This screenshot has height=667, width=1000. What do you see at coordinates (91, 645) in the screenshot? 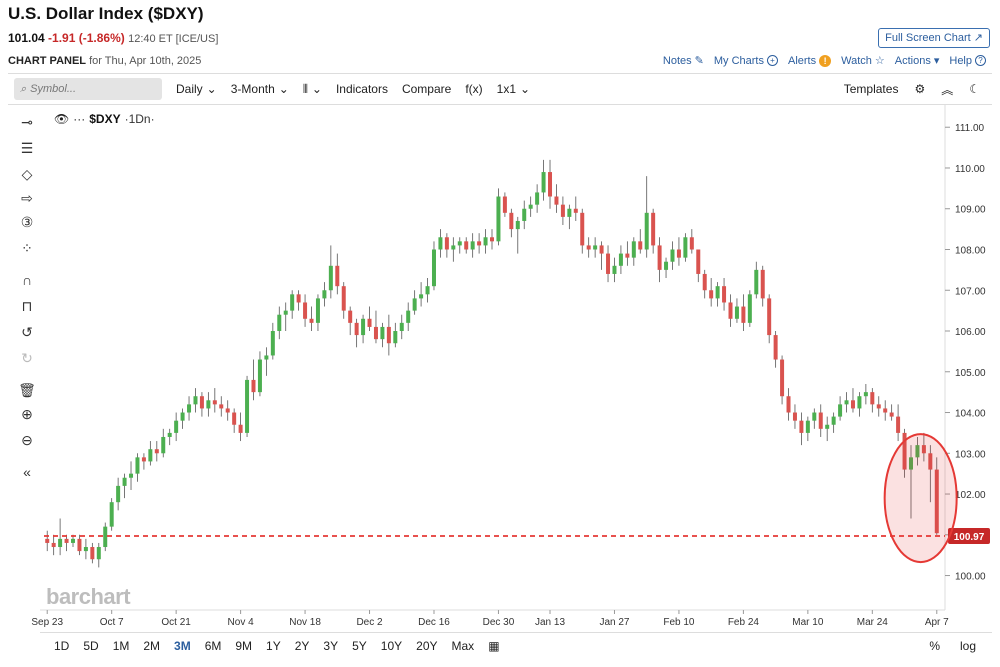
I see `range-button-5d: 5D` at bounding box center [91, 645].